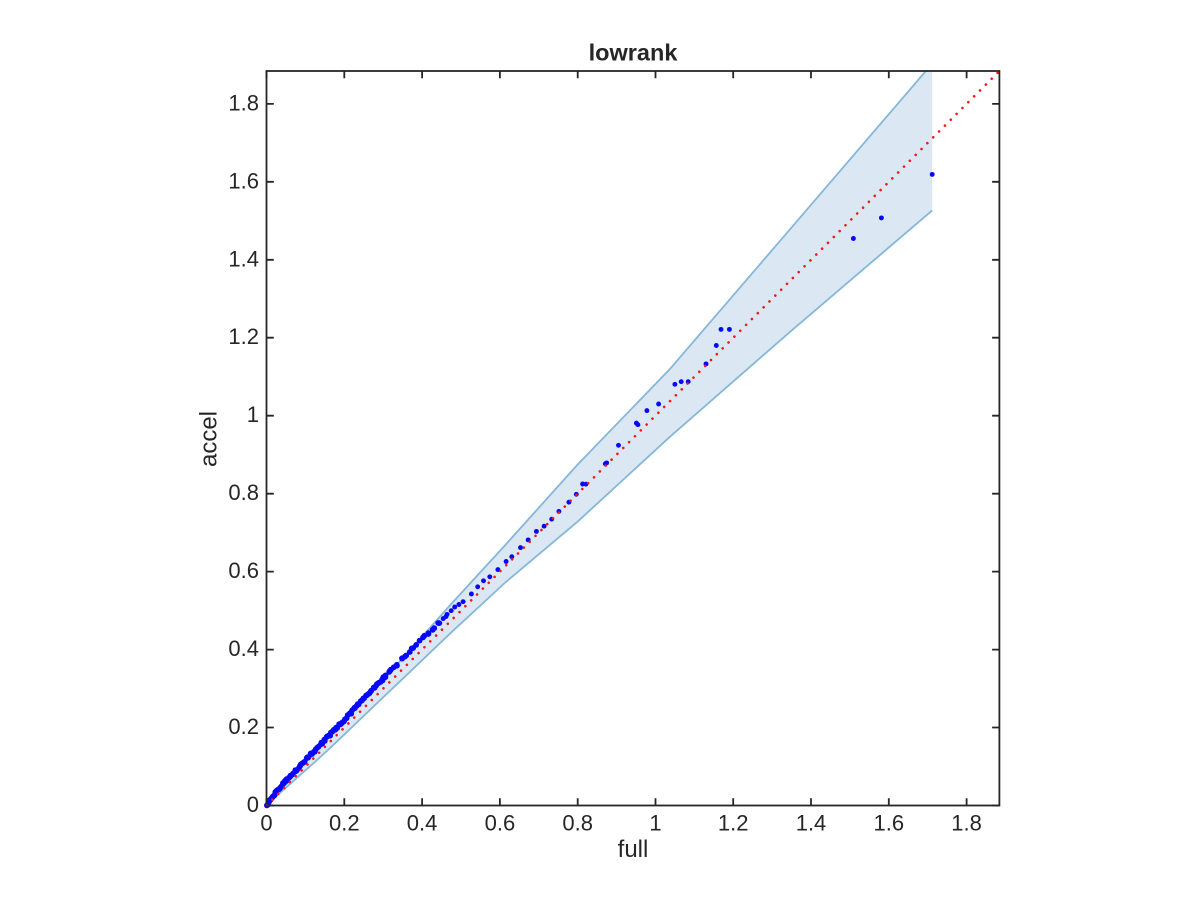 This screenshot has width=1200, height=900. I want to click on svg-text: accel, so click(208, 439).